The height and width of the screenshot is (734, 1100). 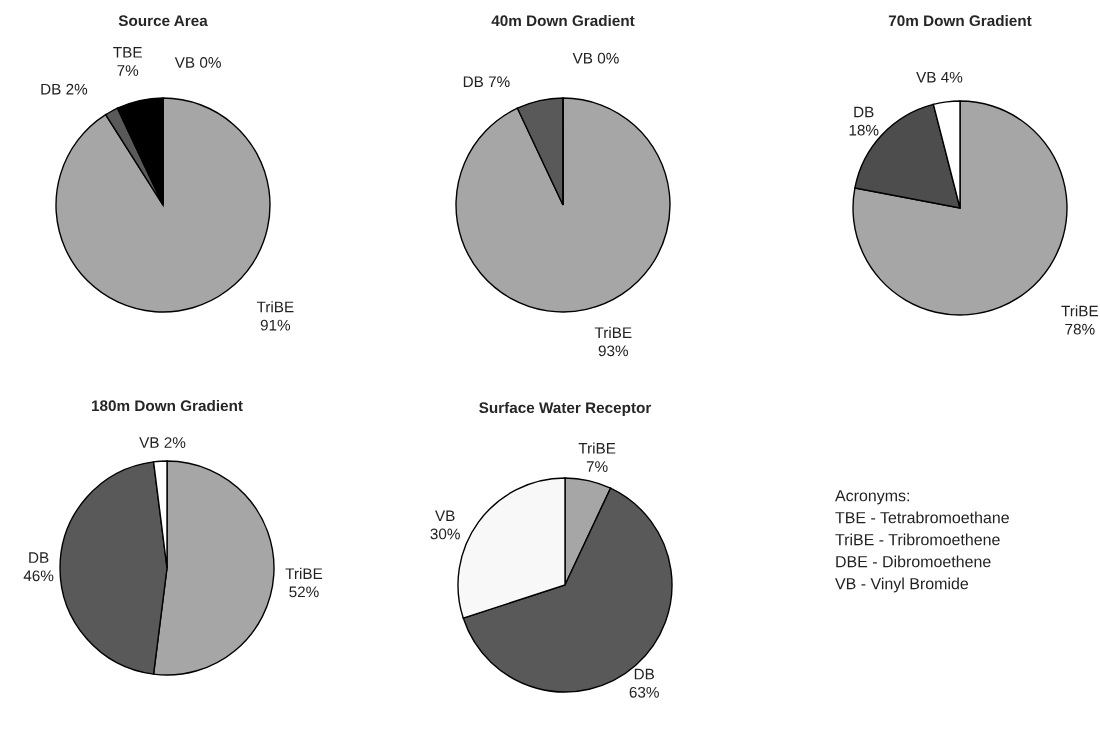 What do you see at coordinates (913, 561) in the screenshot?
I see `text: DBE - Dibromoethene` at bounding box center [913, 561].